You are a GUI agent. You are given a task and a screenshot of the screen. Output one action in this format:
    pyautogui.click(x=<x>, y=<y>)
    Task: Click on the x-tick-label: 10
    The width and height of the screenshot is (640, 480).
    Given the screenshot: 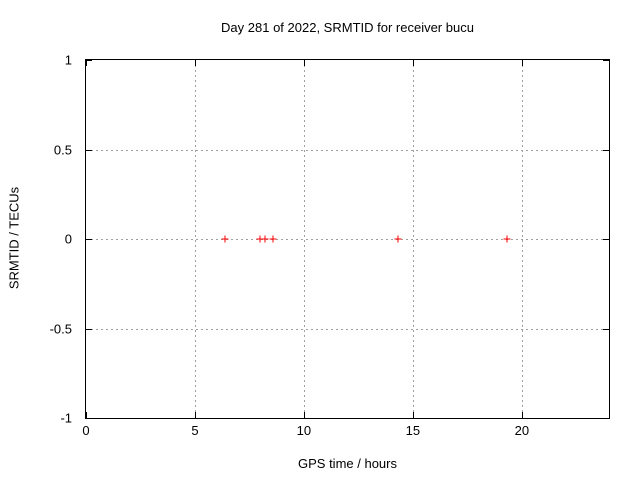 What is the action you would take?
    pyautogui.click(x=304, y=430)
    